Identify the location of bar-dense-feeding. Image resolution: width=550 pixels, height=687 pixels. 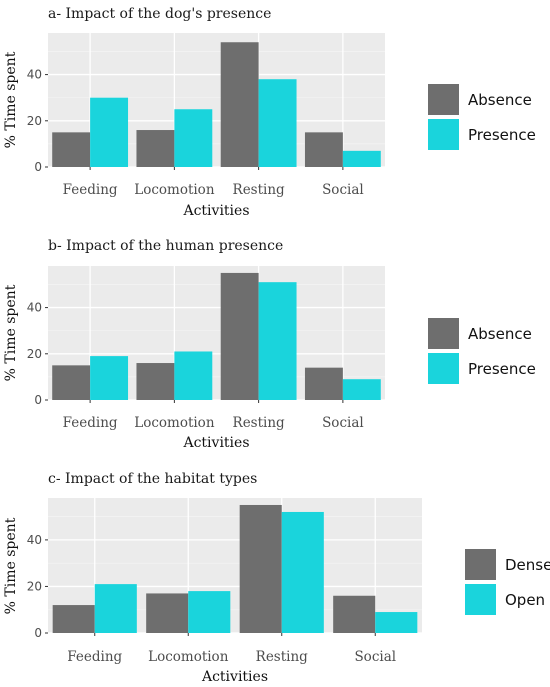
(73, 619).